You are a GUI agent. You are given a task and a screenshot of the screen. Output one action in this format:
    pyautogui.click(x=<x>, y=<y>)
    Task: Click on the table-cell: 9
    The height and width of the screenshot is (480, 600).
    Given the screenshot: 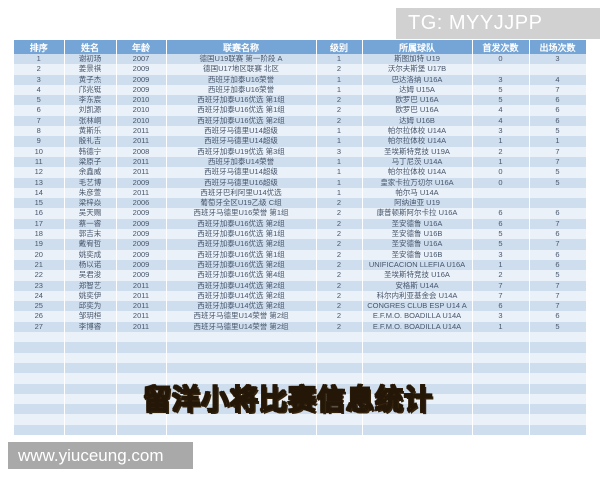 What is the action you would take?
    pyautogui.click(x=39, y=141)
    